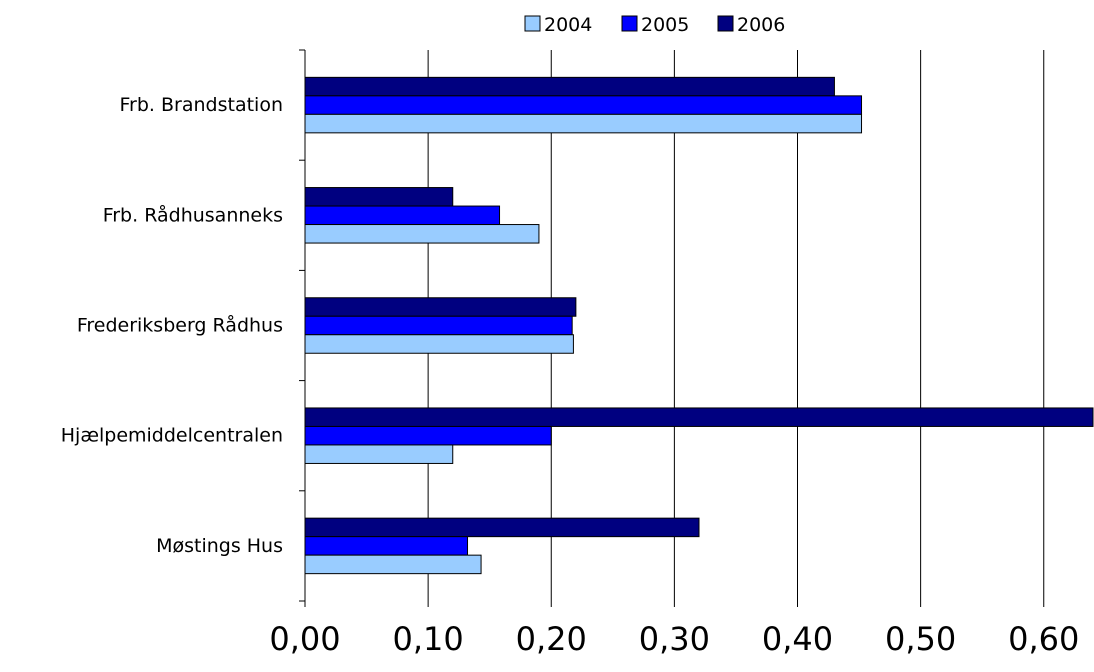 This screenshot has width=1094, height=672. What do you see at coordinates (304, 639) in the screenshot?
I see `x-tick-label: 0,00` at bounding box center [304, 639].